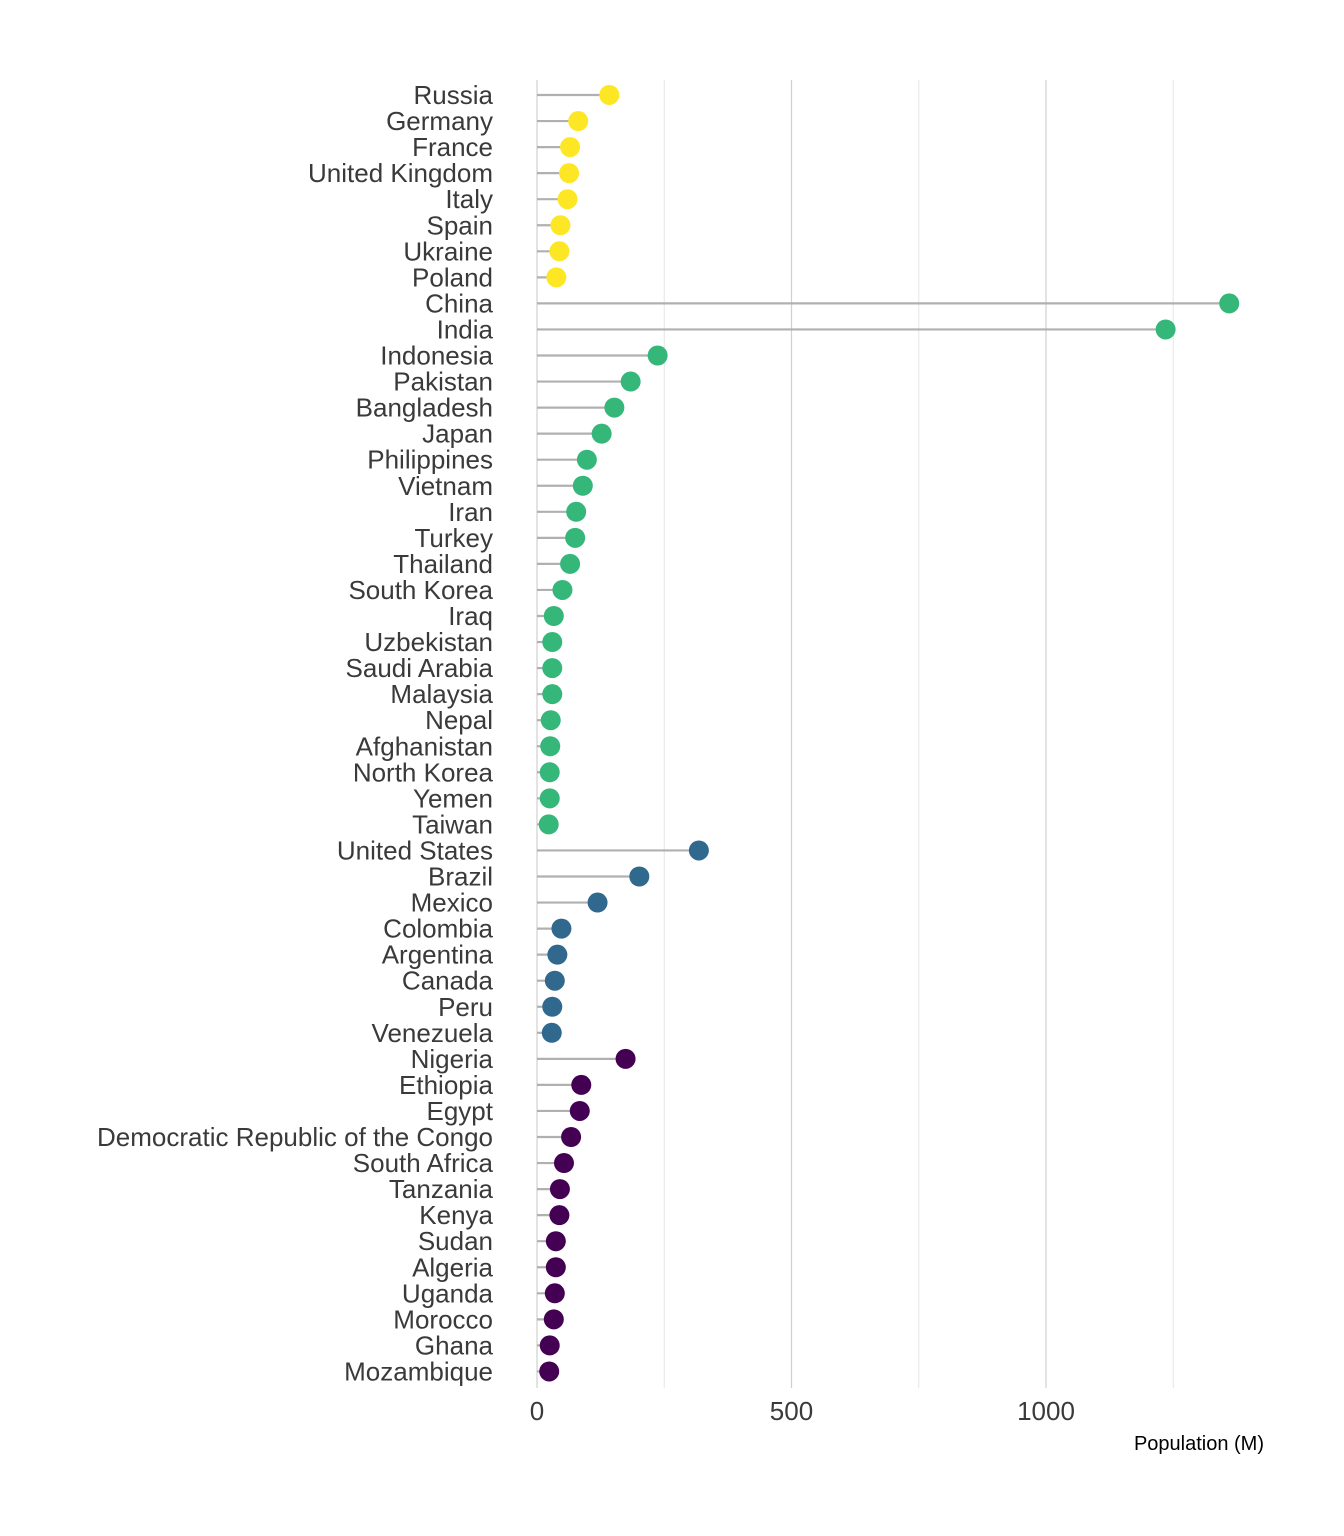  I want to click on category-label: Democratic Republic of the Congo, so click(295, 1137).